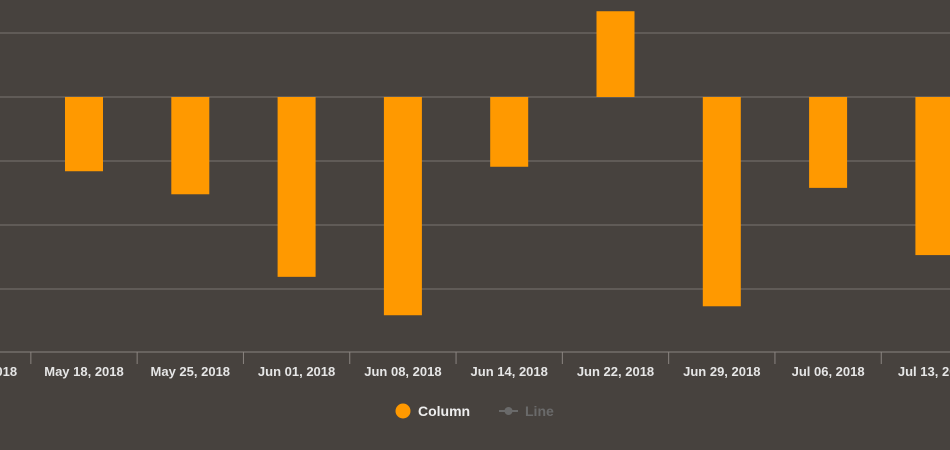 This screenshot has width=950, height=450. I want to click on bar-jul-13-2018, so click(932, 176).